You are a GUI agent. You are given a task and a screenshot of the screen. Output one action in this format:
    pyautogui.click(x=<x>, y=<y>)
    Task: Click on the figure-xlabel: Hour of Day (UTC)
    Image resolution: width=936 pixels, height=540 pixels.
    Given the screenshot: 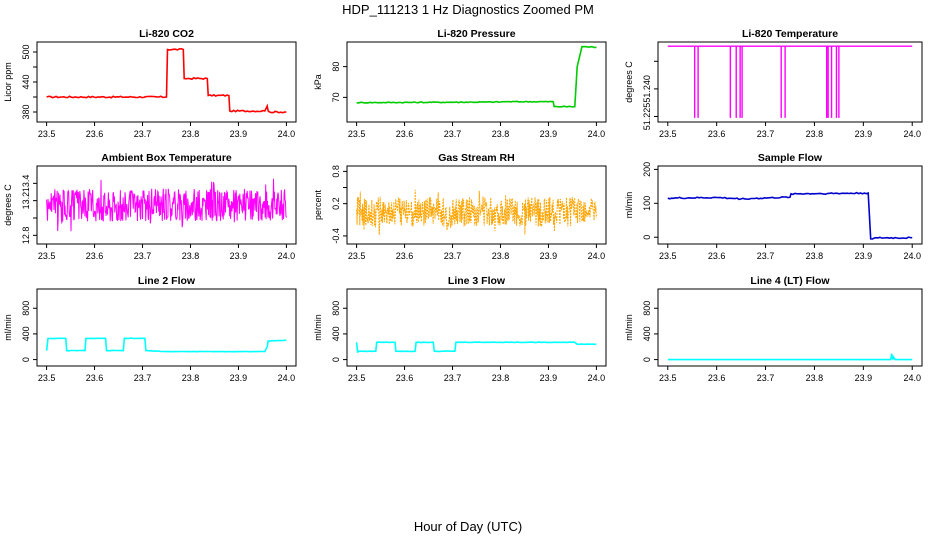 What is the action you would take?
    pyautogui.click(x=468, y=526)
    